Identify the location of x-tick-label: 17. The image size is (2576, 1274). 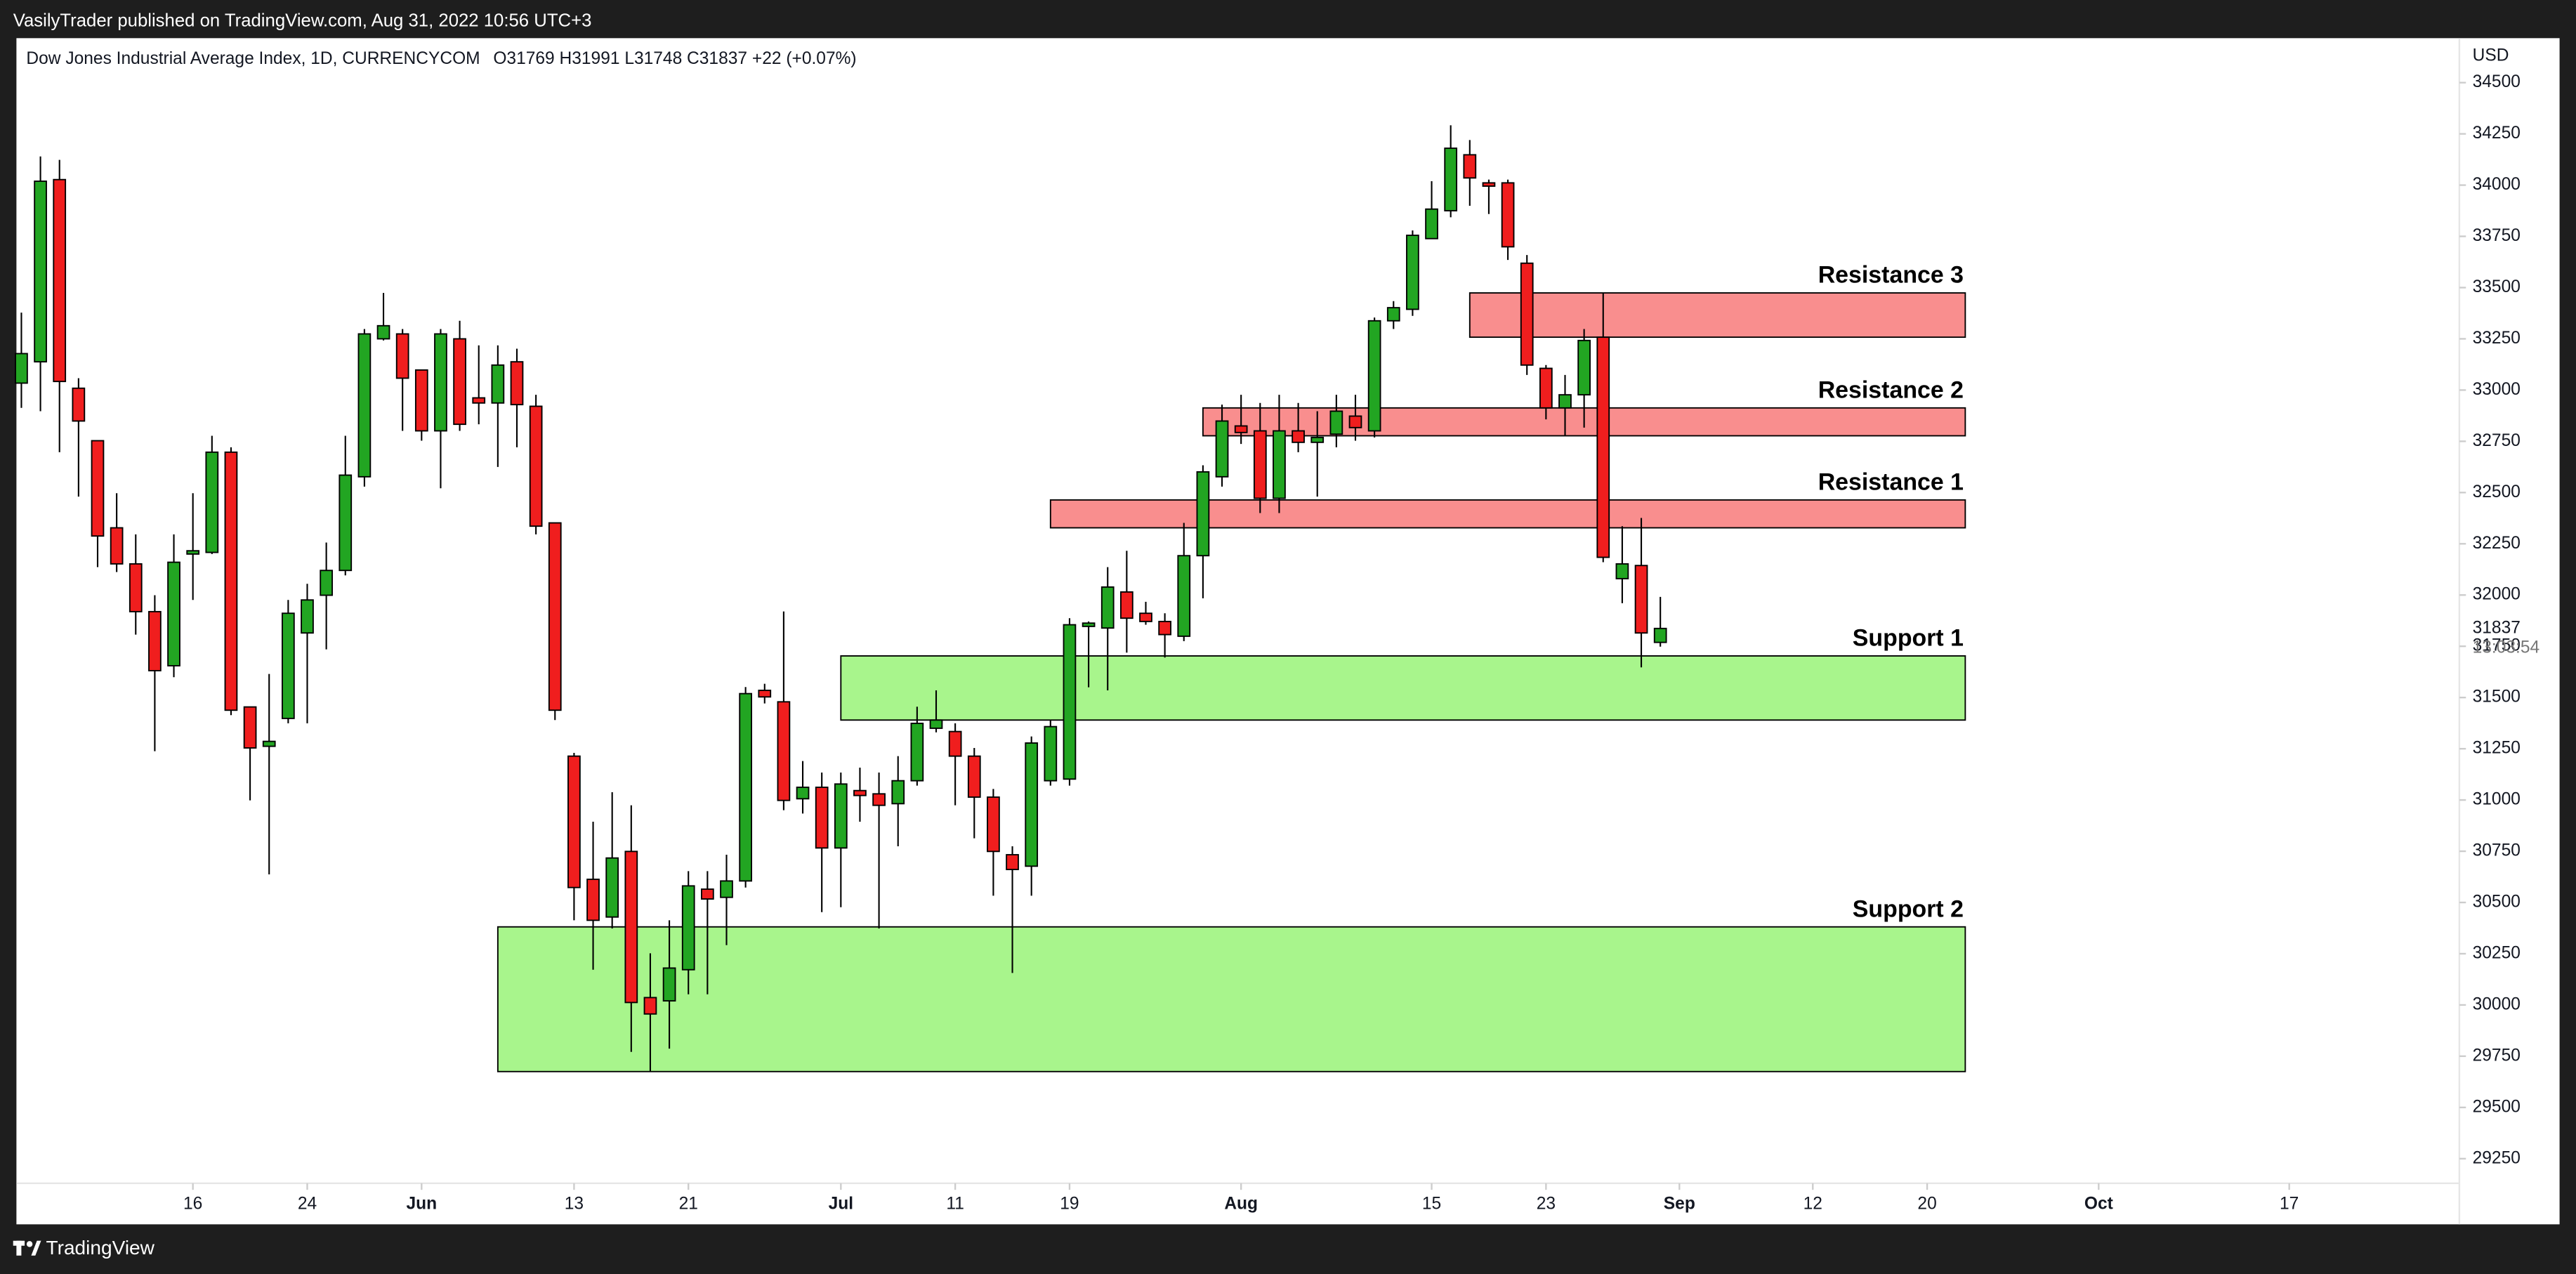
(2289, 1204).